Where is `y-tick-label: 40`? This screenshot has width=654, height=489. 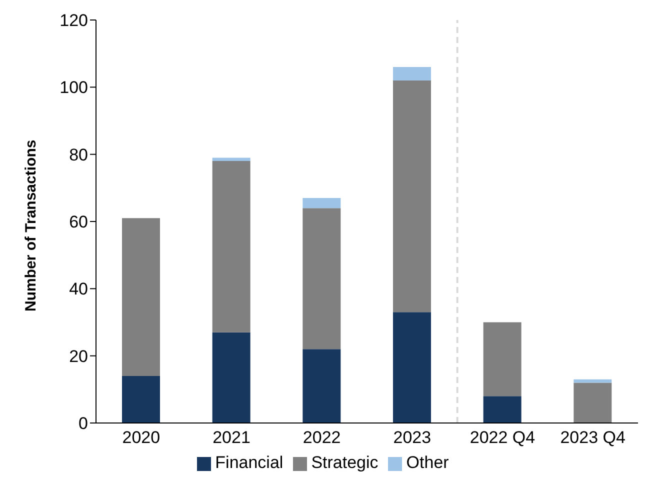
y-tick-label: 40 is located at coordinates (78, 289).